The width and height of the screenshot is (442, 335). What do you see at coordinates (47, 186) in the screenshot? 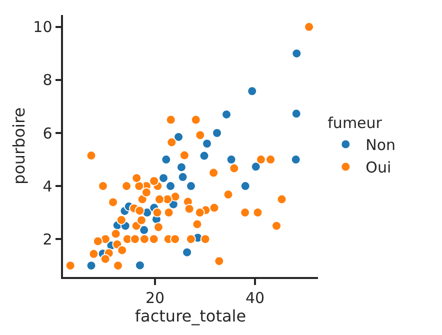
I see `y-tick-label: 4` at bounding box center [47, 186].